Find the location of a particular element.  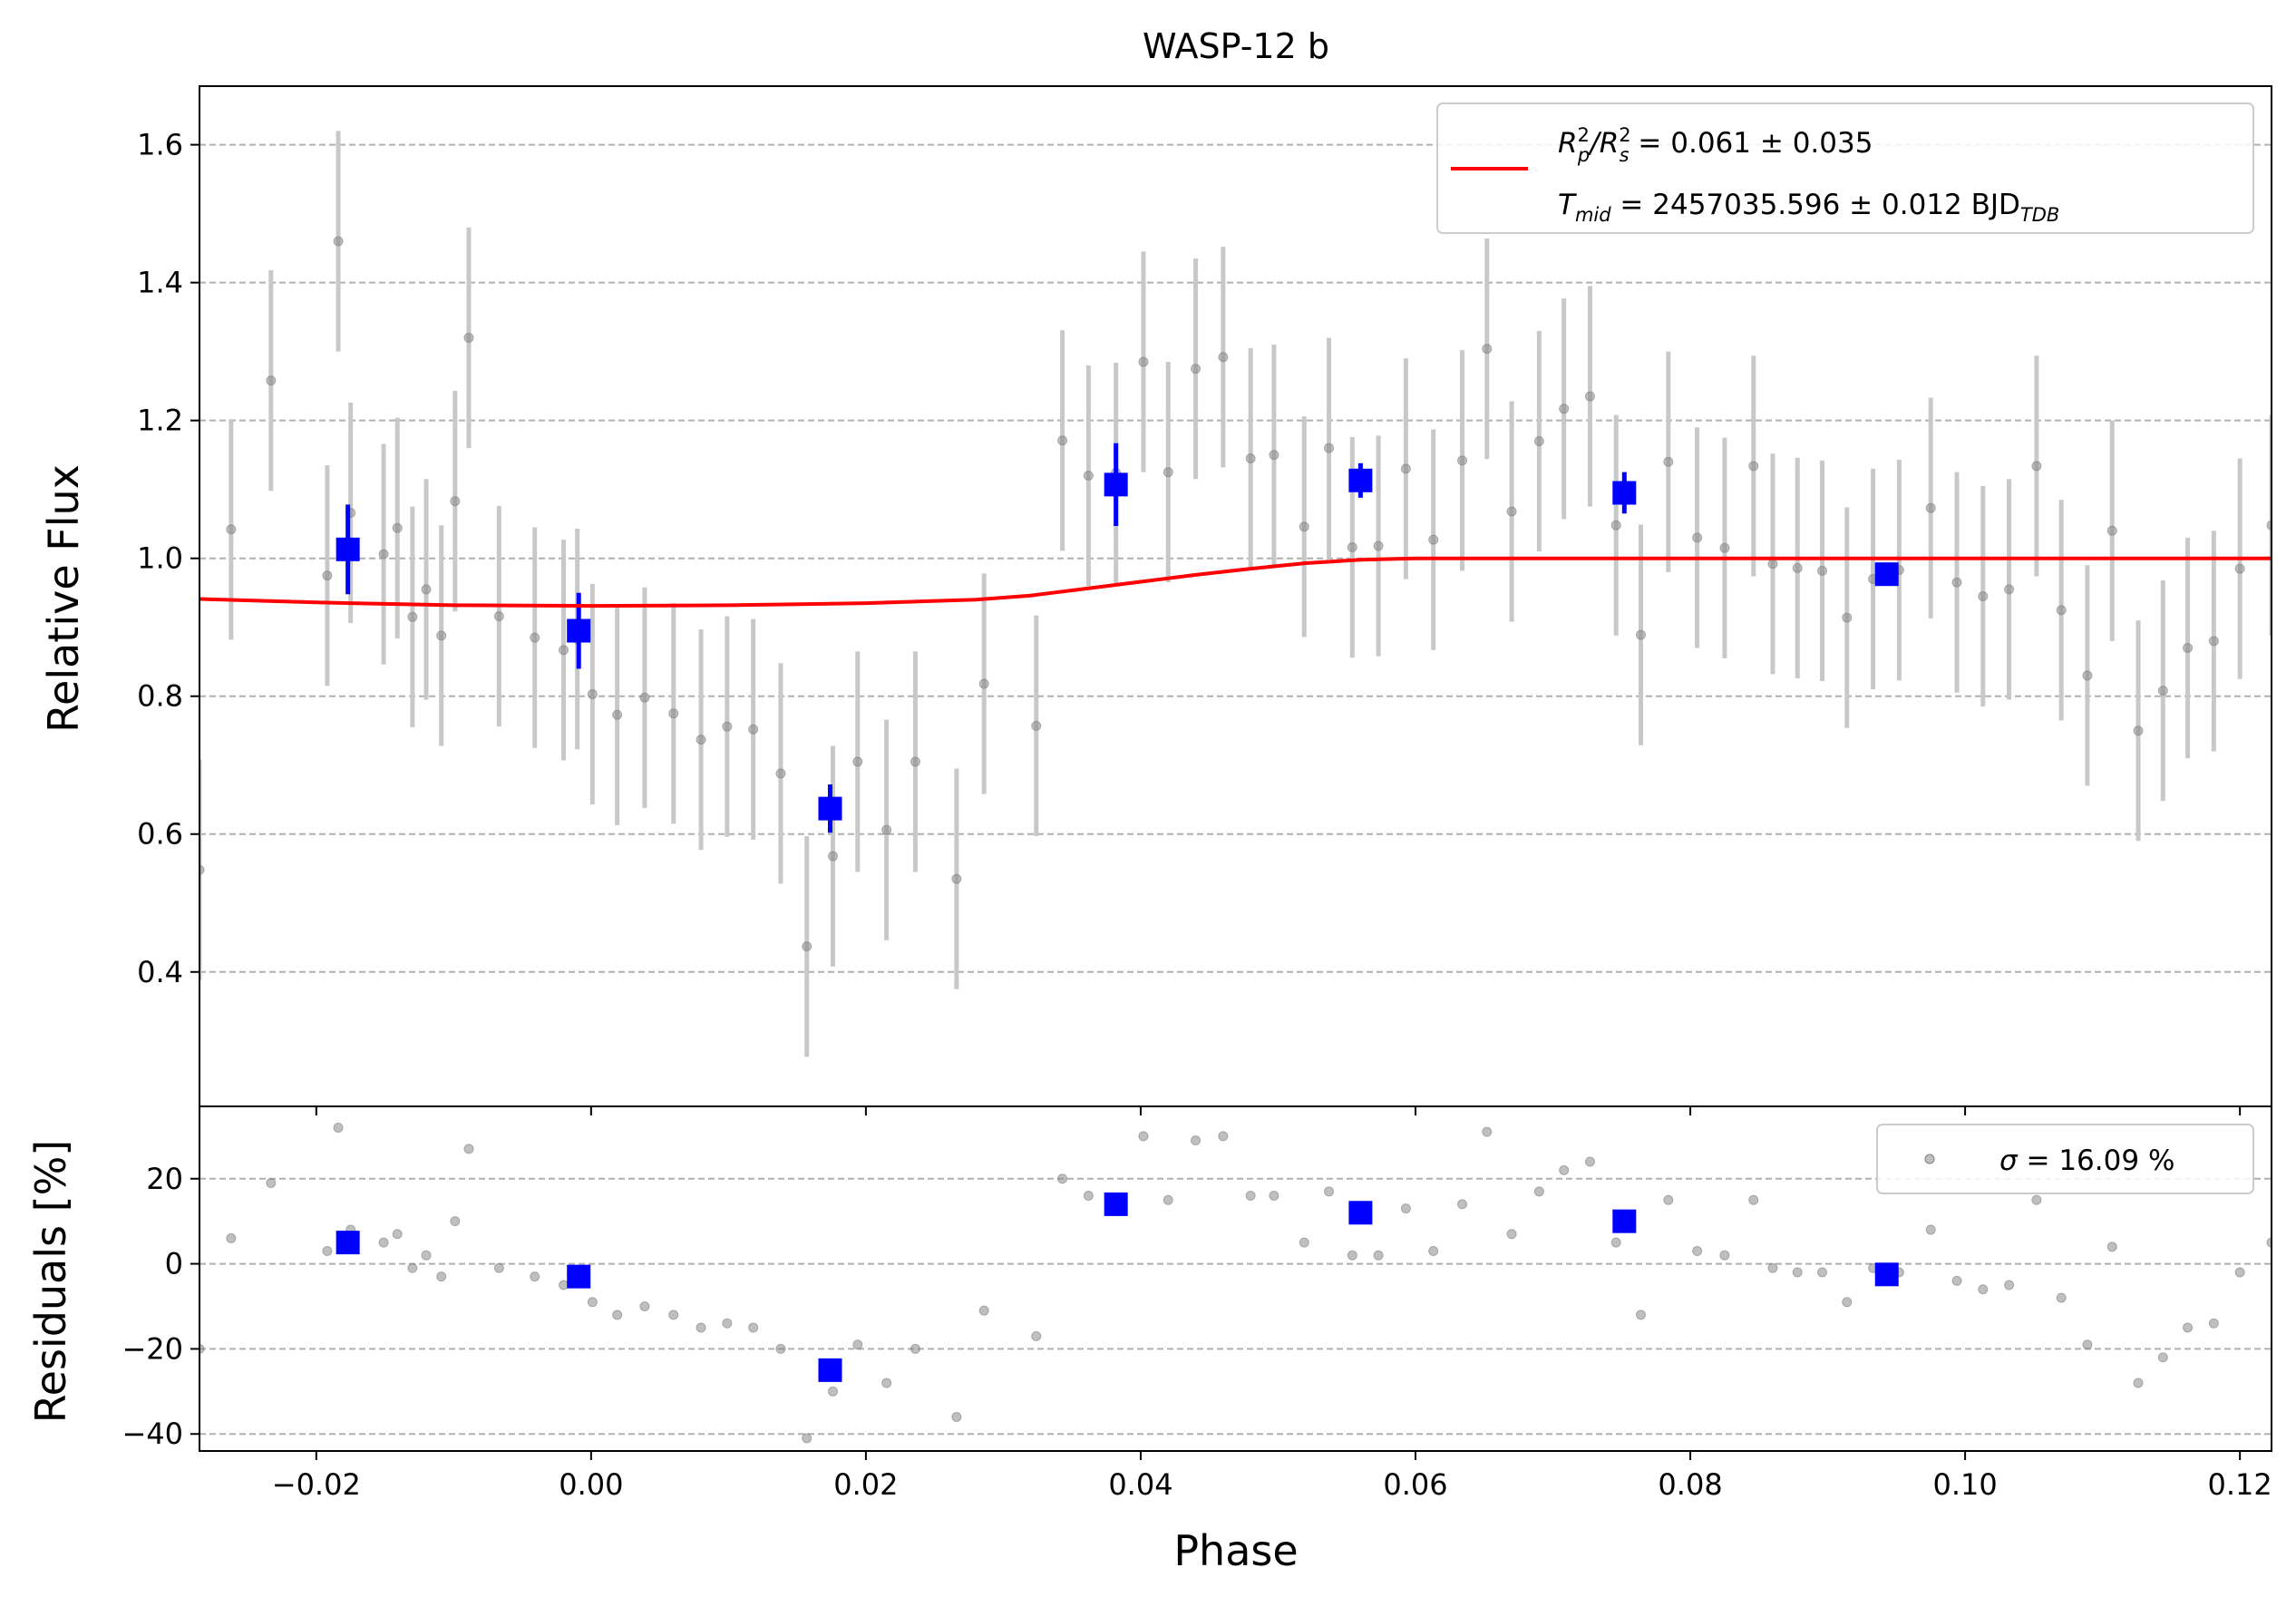

xtick-label: 0.06 is located at coordinates (1415, 1484).